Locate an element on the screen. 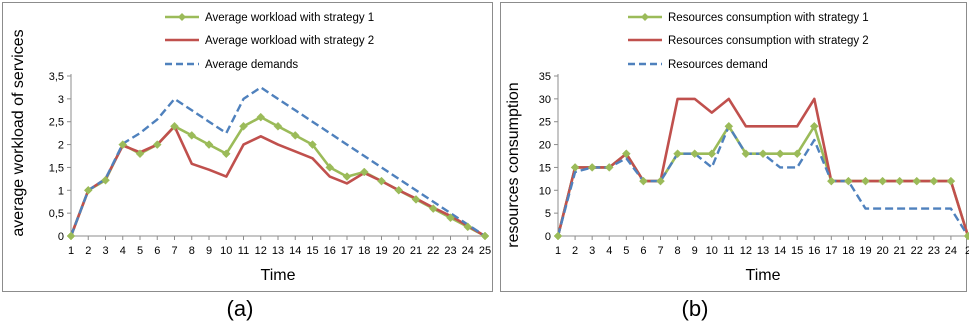 Image resolution: width=969 pixels, height=330 pixels. x-tick-label: 16 is located at coordinates (814, 251).